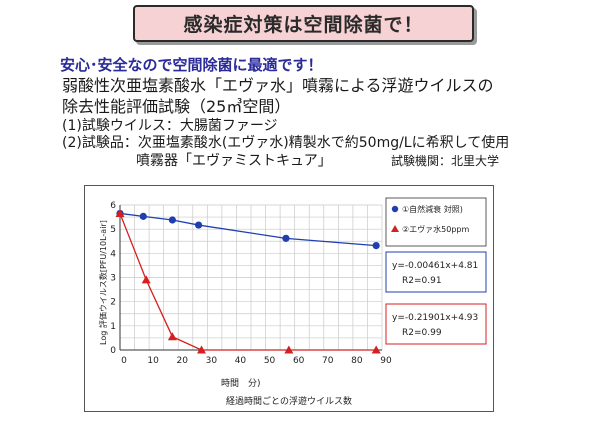 This screenshot has width=599, height=425. I want to click on x-tick-label: 10, so click(153, 361).